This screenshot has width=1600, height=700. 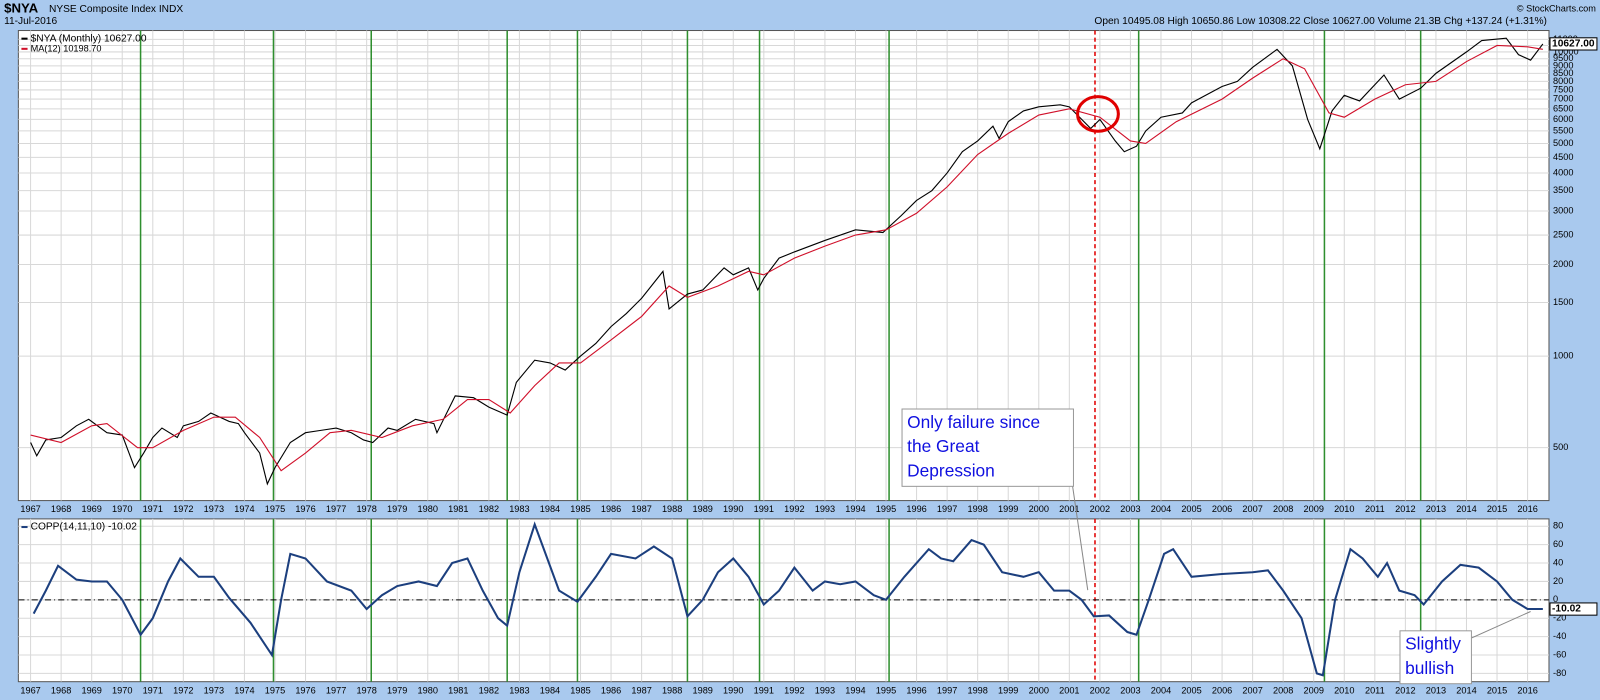 I want to click on date: 11-Jul-2016, so click(x=30, y=21).